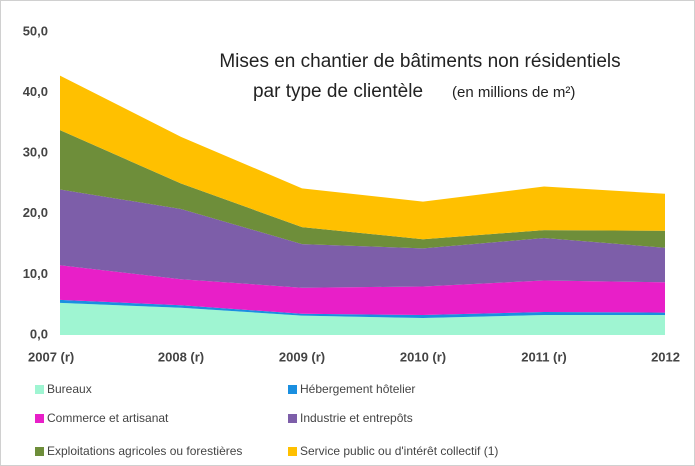  I want to click on x-tick-label: 2010 (r), so click(423, 356).